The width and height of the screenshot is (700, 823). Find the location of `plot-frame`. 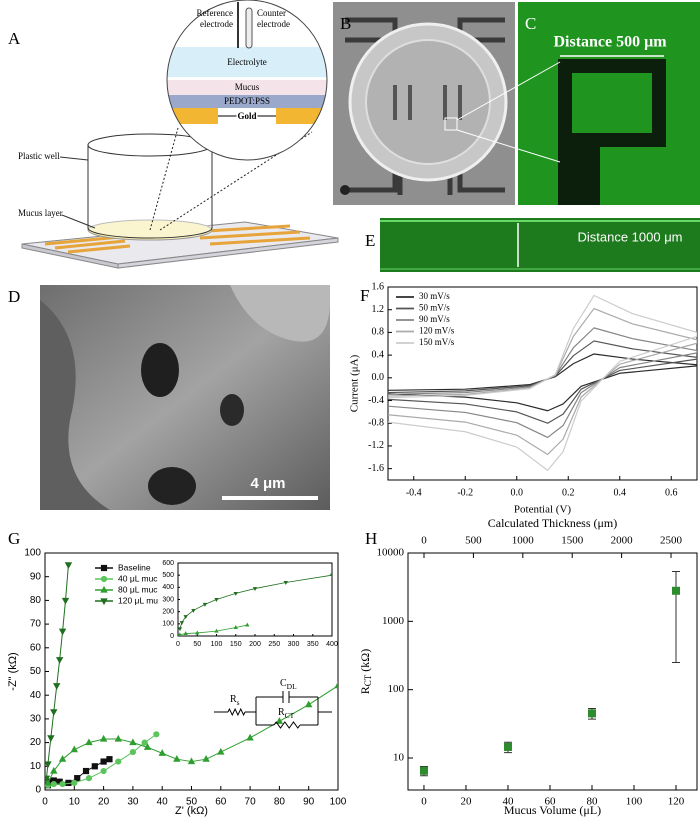

plot-frame is located at coordinates (552, 671).